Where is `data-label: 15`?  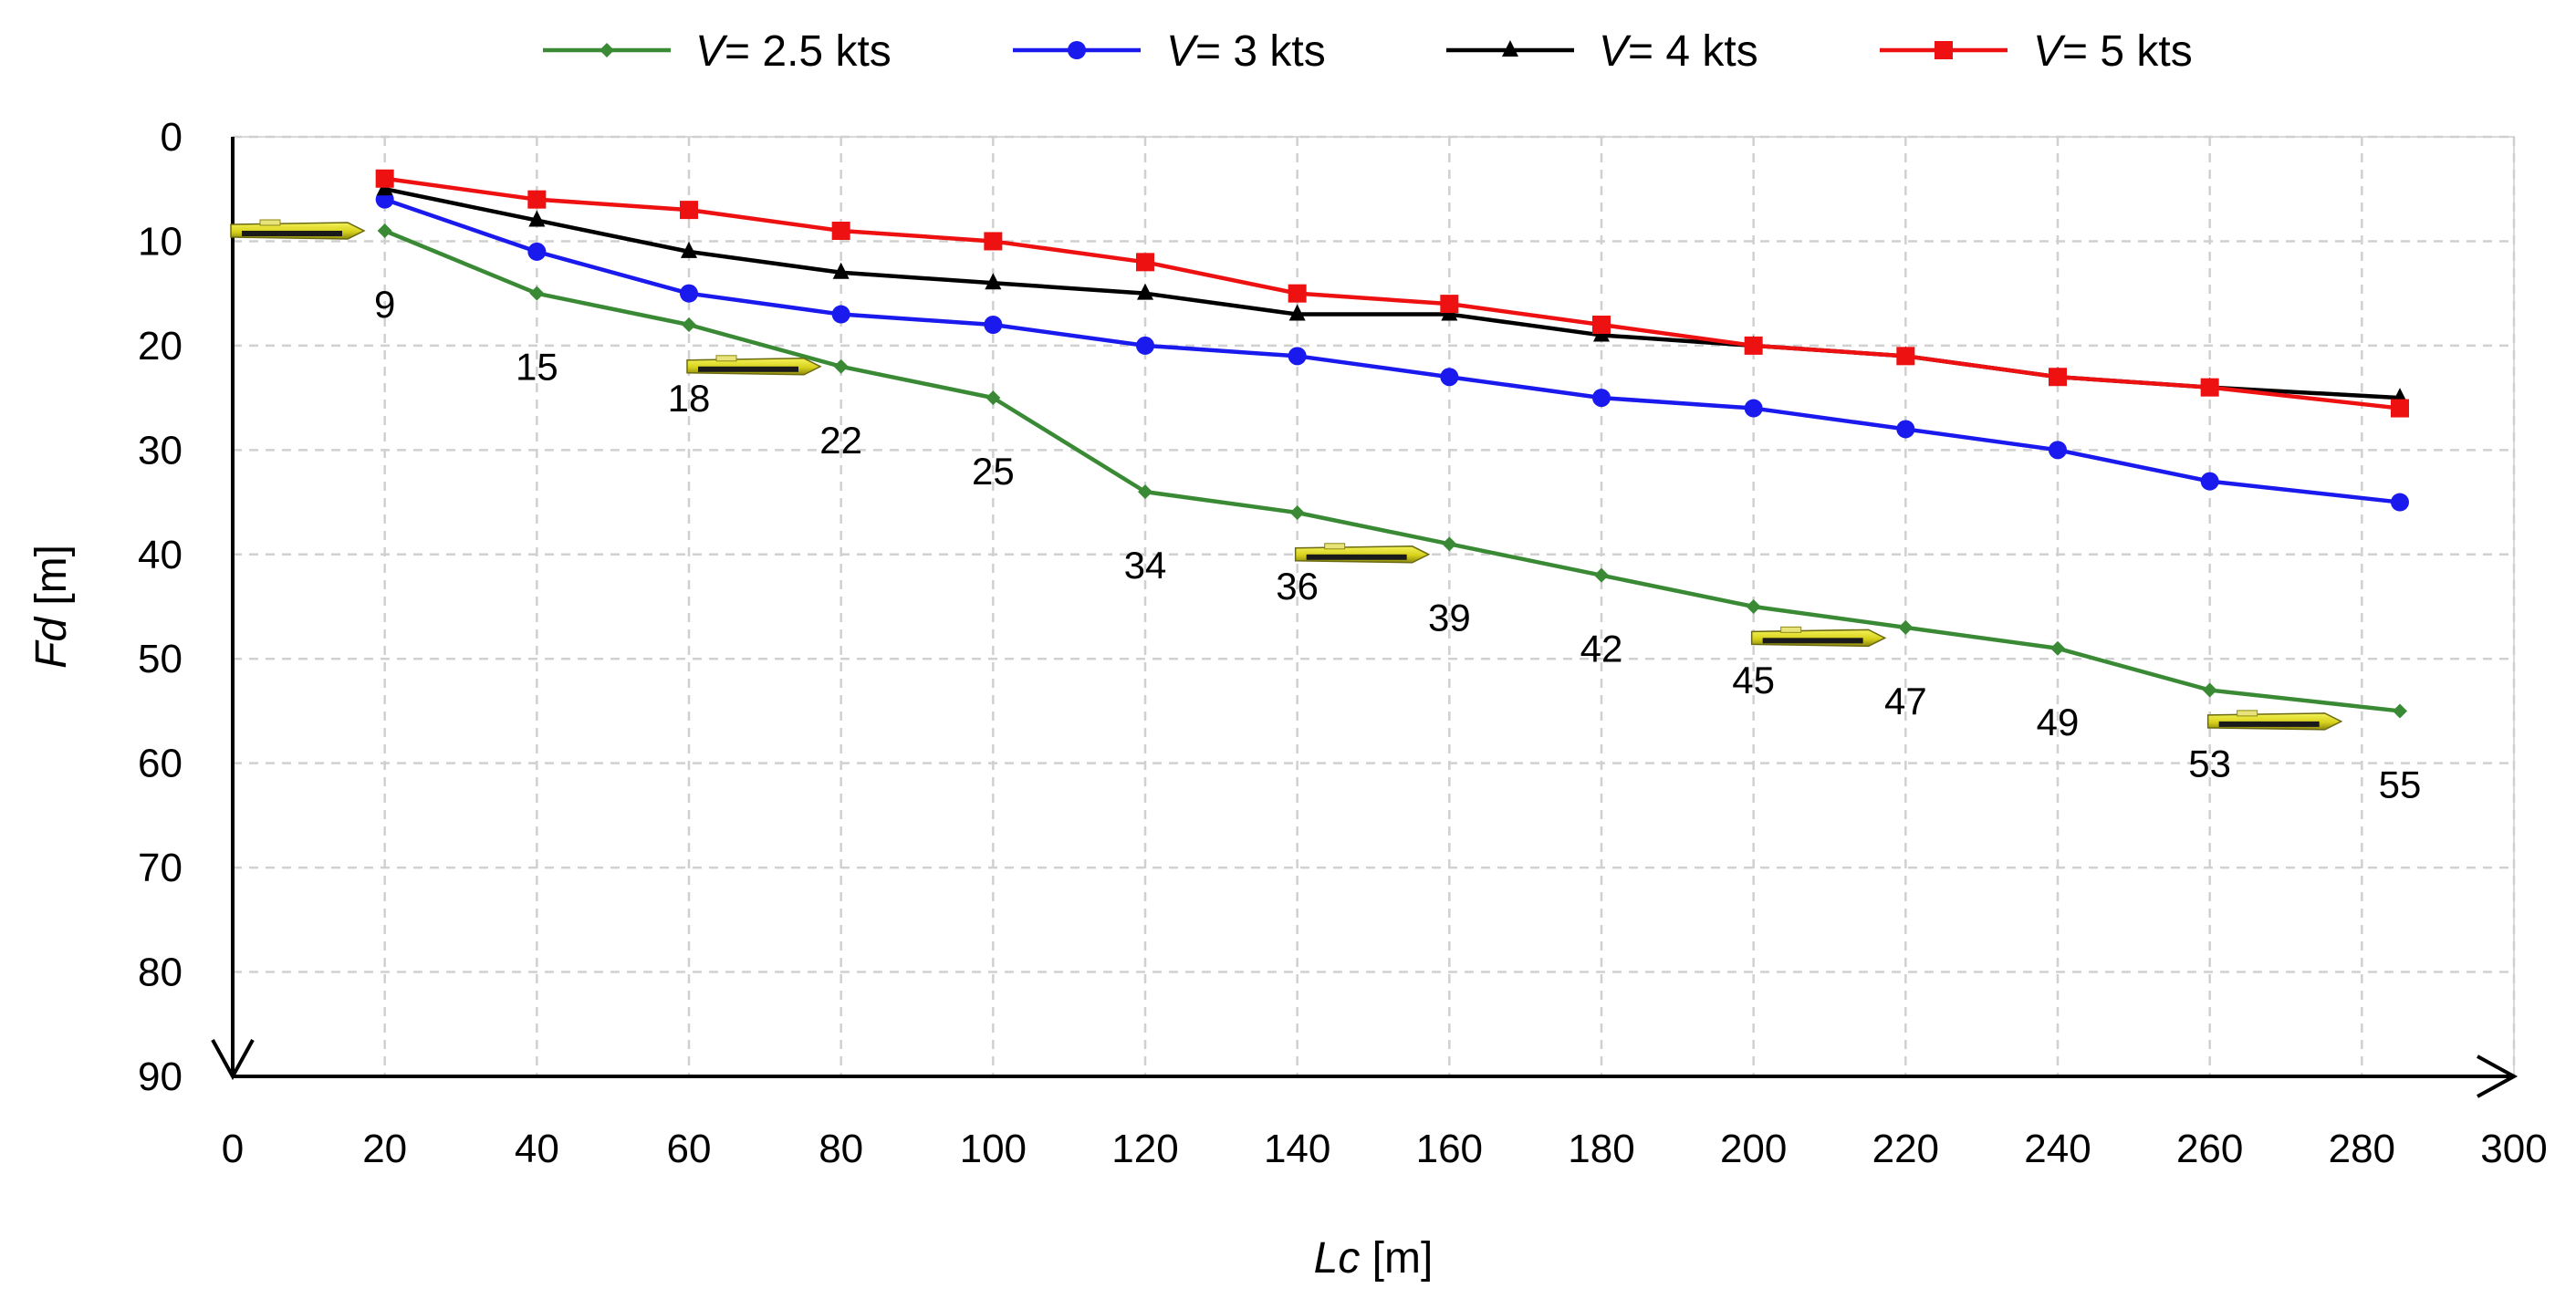 data-label: 15 is located at coordinates (537, 367).